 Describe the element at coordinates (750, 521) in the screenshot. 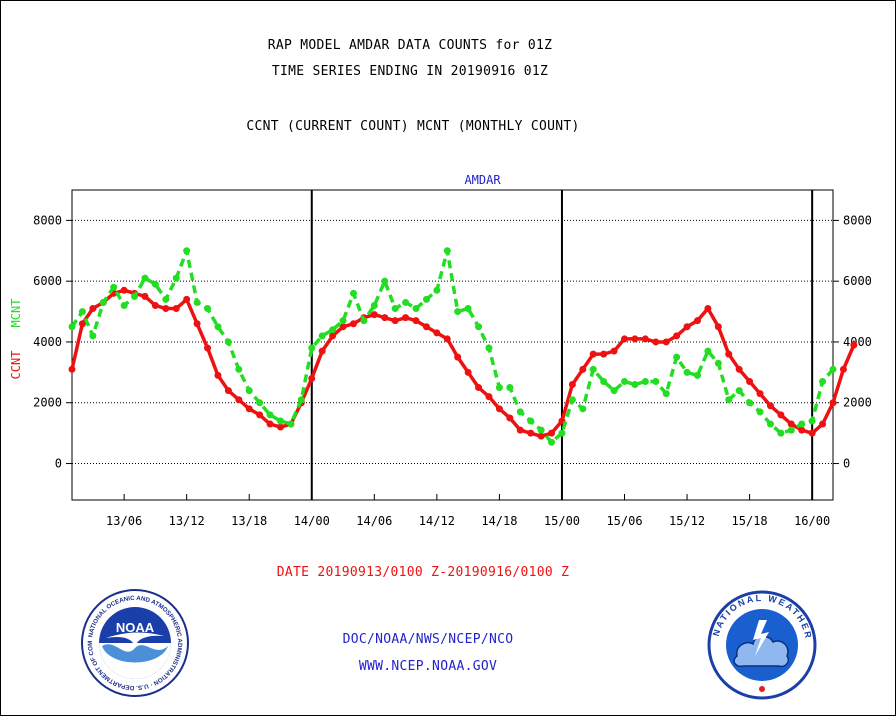

I see `x-tick-label: 15/18` at that location.